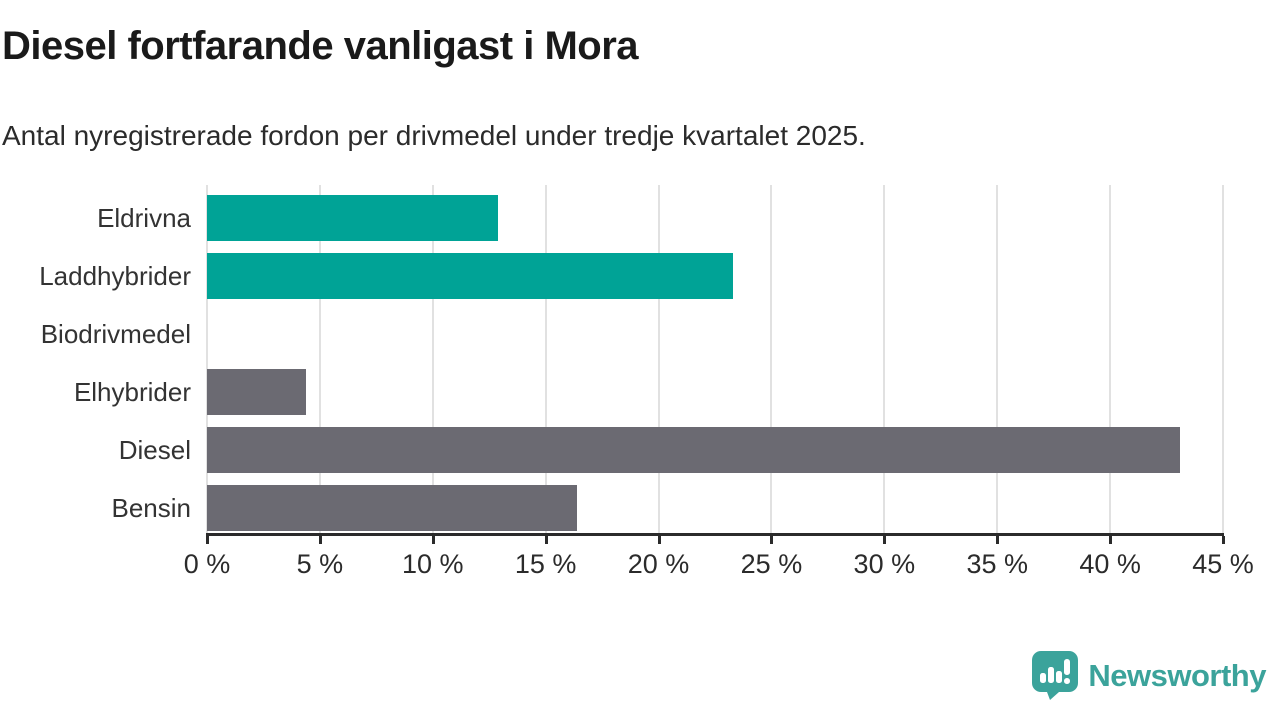 The height and width of the screenshot is (720, 1280). Describe the element at coordinates (132, 392) in the screenshot. I see `category-label-elhybrider: Elhybrider` at that location.